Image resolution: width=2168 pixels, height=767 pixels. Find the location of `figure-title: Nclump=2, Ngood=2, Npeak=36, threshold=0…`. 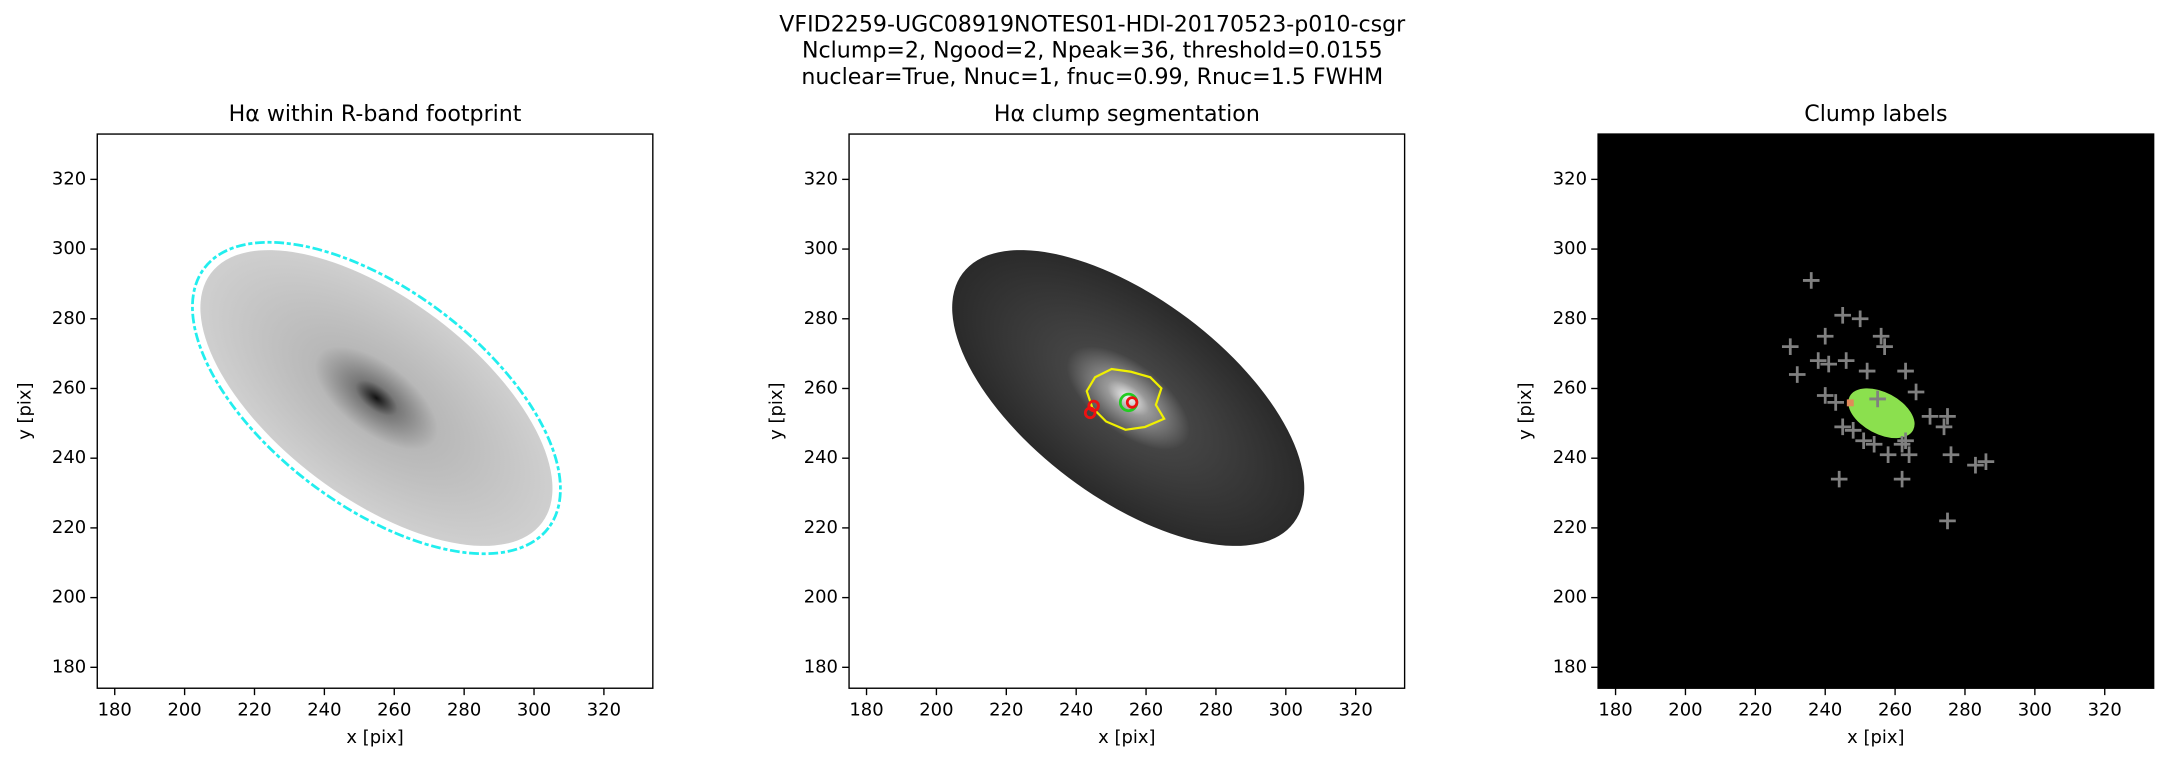

figure-title: Nclump=2, Ngood=2, Npeak=36, threshold=0… is located at coordinates (1092, 51).